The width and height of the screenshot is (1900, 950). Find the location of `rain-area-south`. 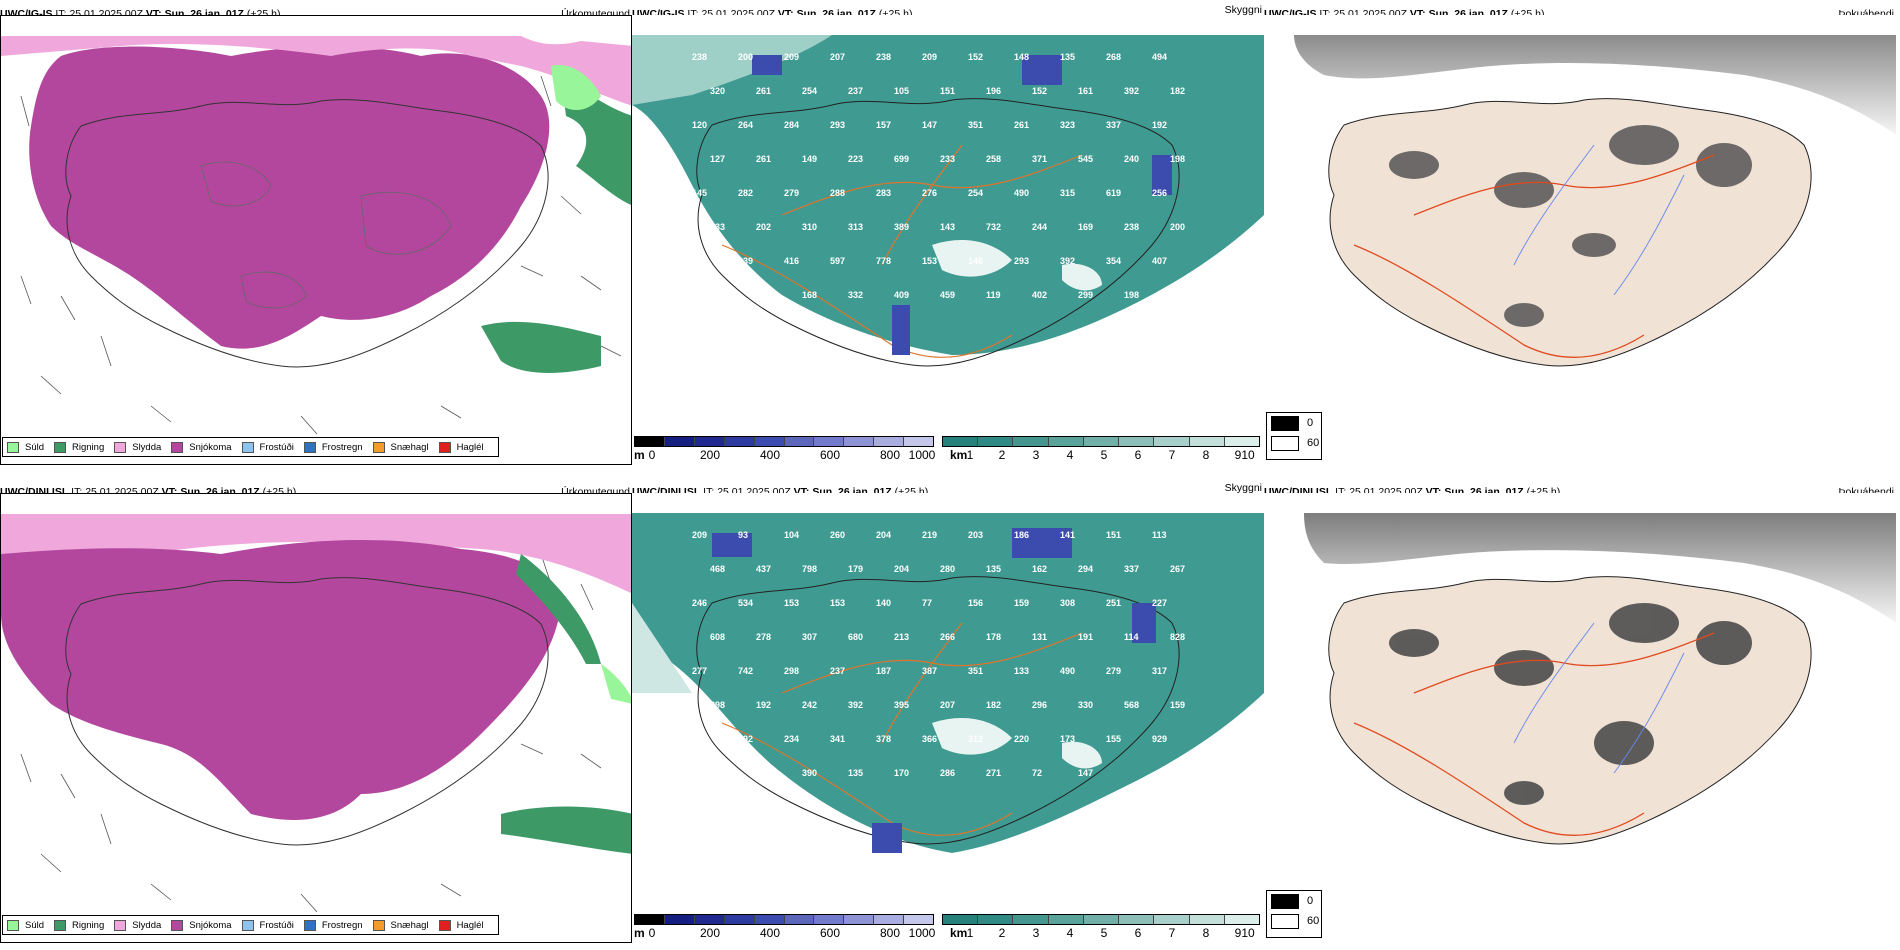

rain-area-south is located at coordinates (541, 347).